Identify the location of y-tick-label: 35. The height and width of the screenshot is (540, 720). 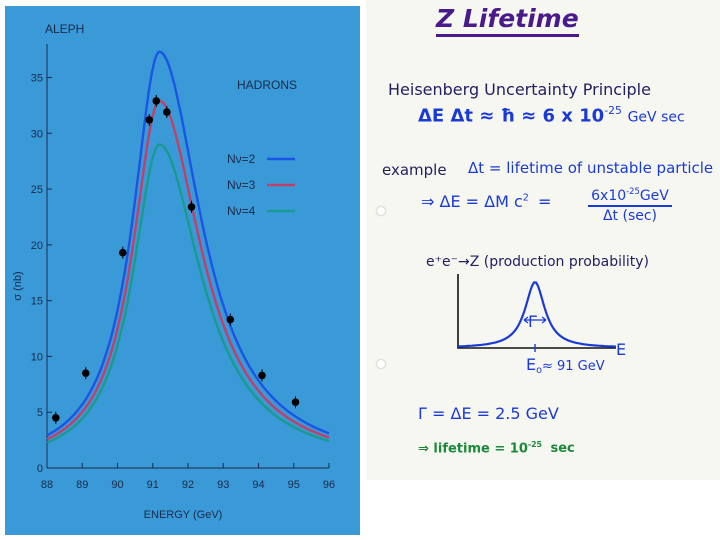
(37, 78).